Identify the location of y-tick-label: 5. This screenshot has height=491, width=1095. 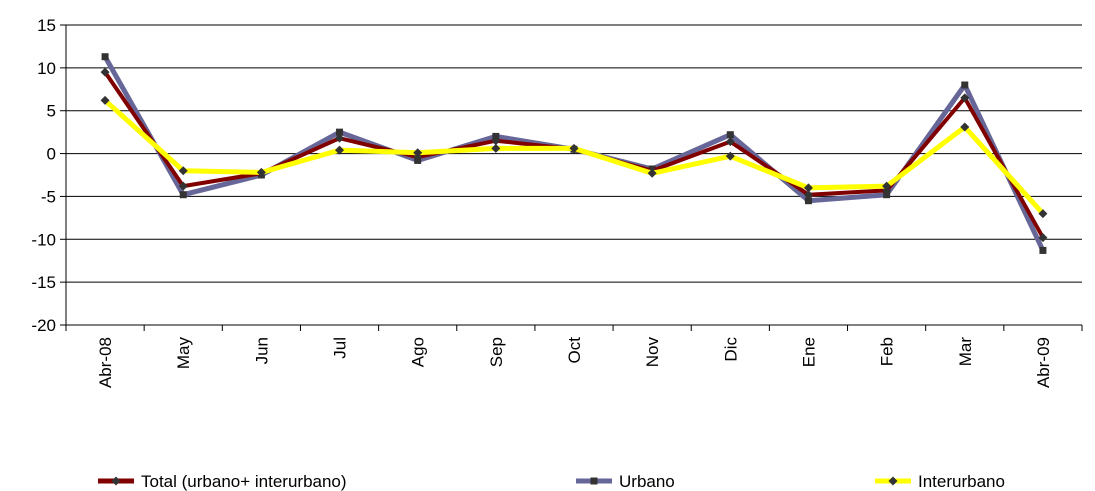
(51, 111).